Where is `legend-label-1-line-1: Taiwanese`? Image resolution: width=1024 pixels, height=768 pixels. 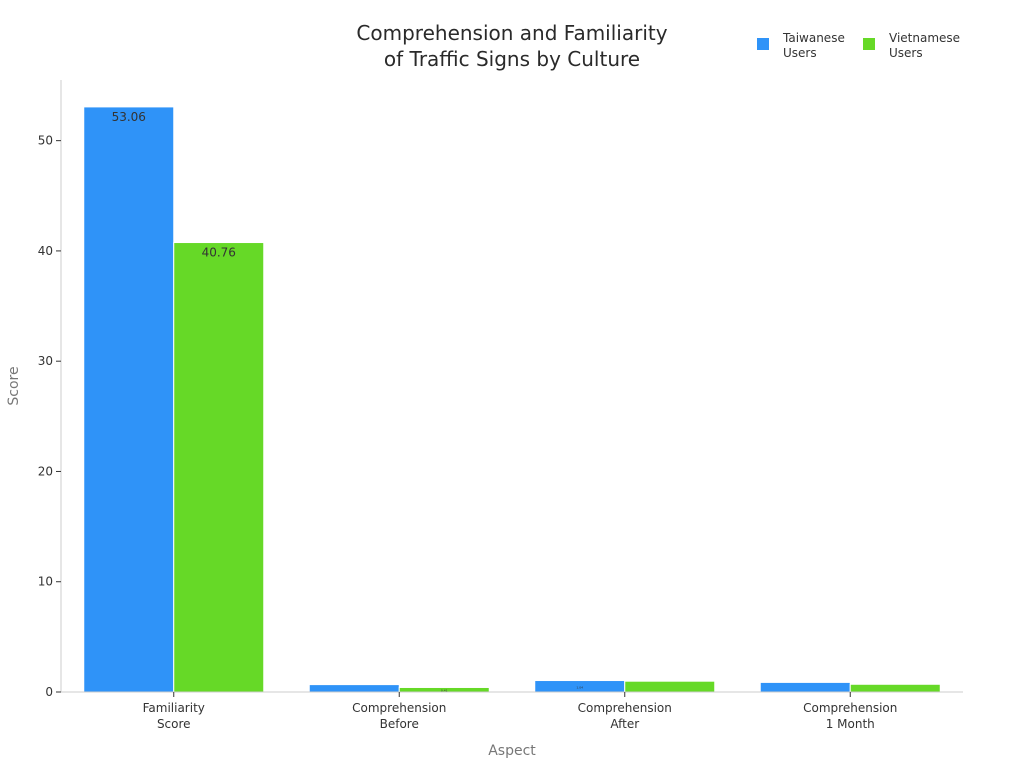 legend-label-1-line-1: Taiwanese is located at coordinates (813, 38).